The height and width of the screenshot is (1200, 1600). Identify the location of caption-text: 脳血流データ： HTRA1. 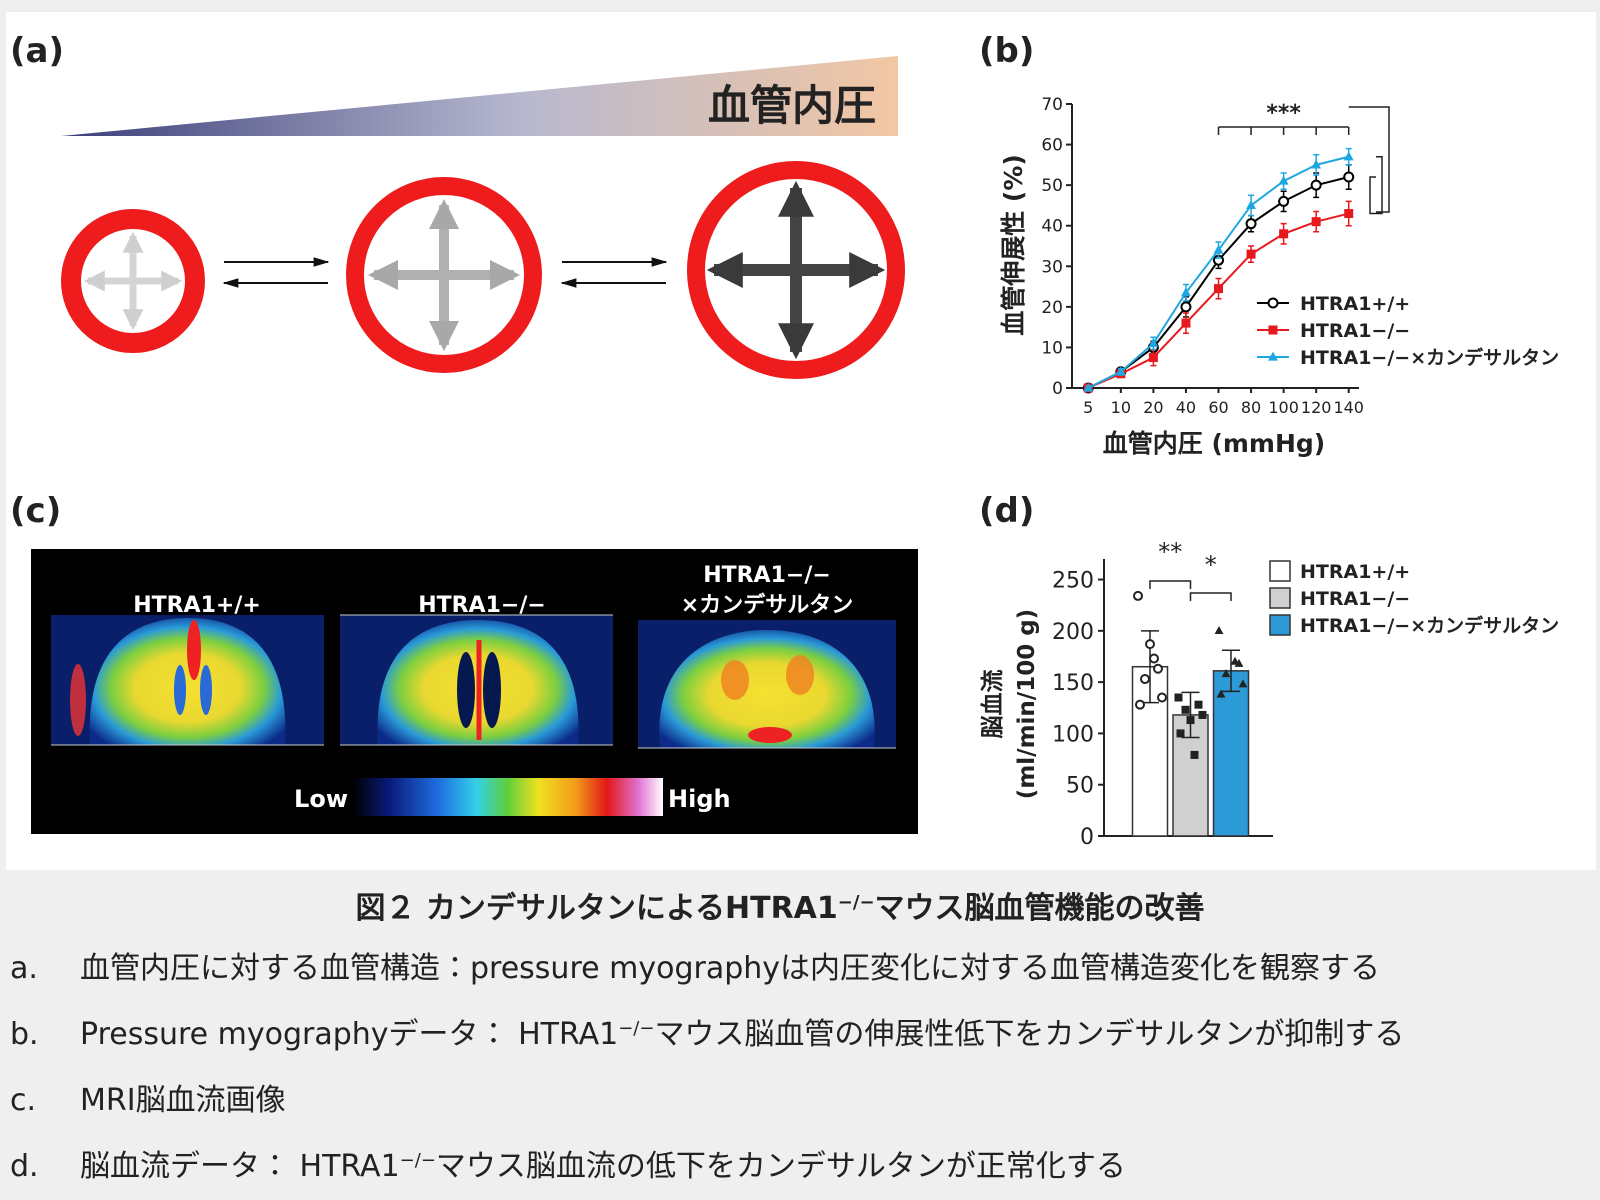
(240, 1166).